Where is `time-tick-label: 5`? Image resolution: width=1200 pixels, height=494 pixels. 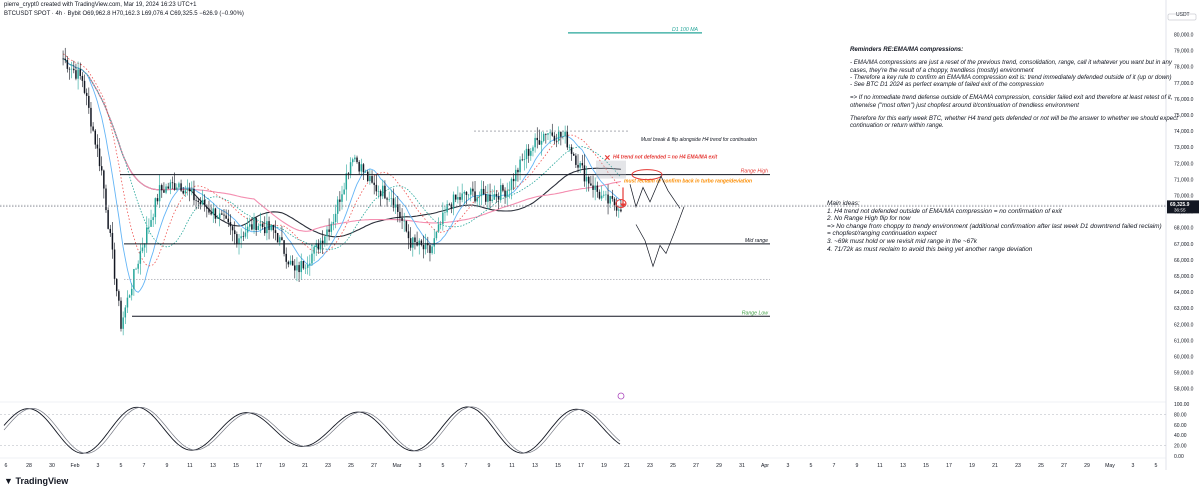 time-tick-label: 5 is located at coordinates (1156, 466).